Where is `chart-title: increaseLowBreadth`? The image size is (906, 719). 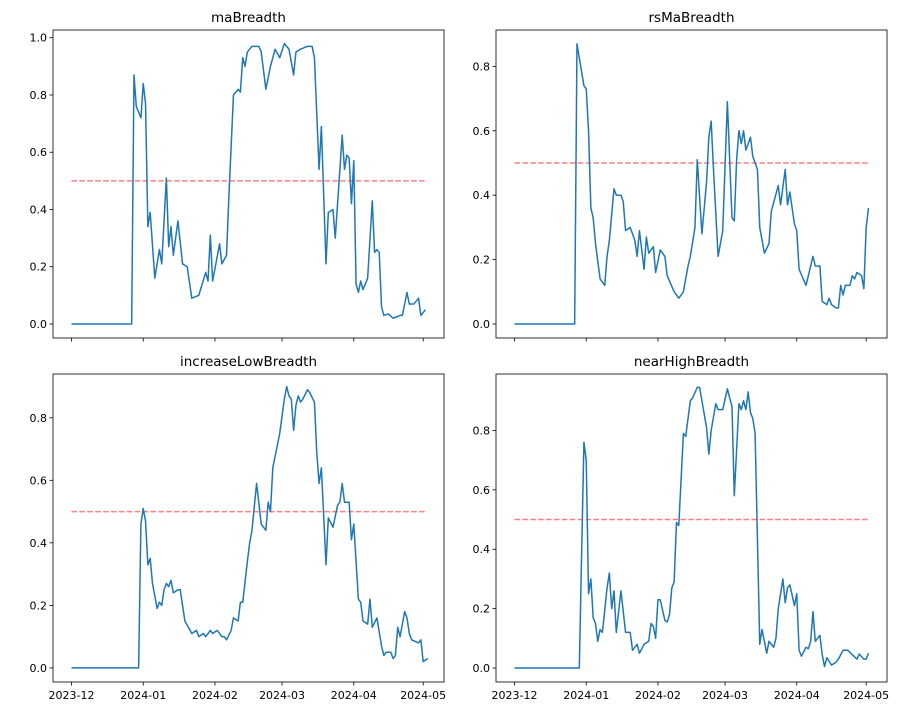 chart-title: increaseLowBreadth is located at coordinates (248, 362).